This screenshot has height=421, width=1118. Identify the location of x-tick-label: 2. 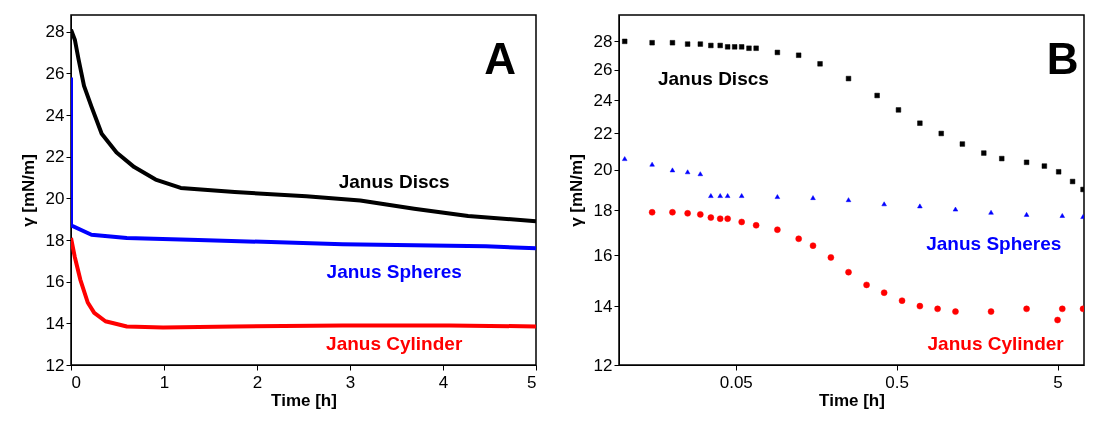
(257, 382).